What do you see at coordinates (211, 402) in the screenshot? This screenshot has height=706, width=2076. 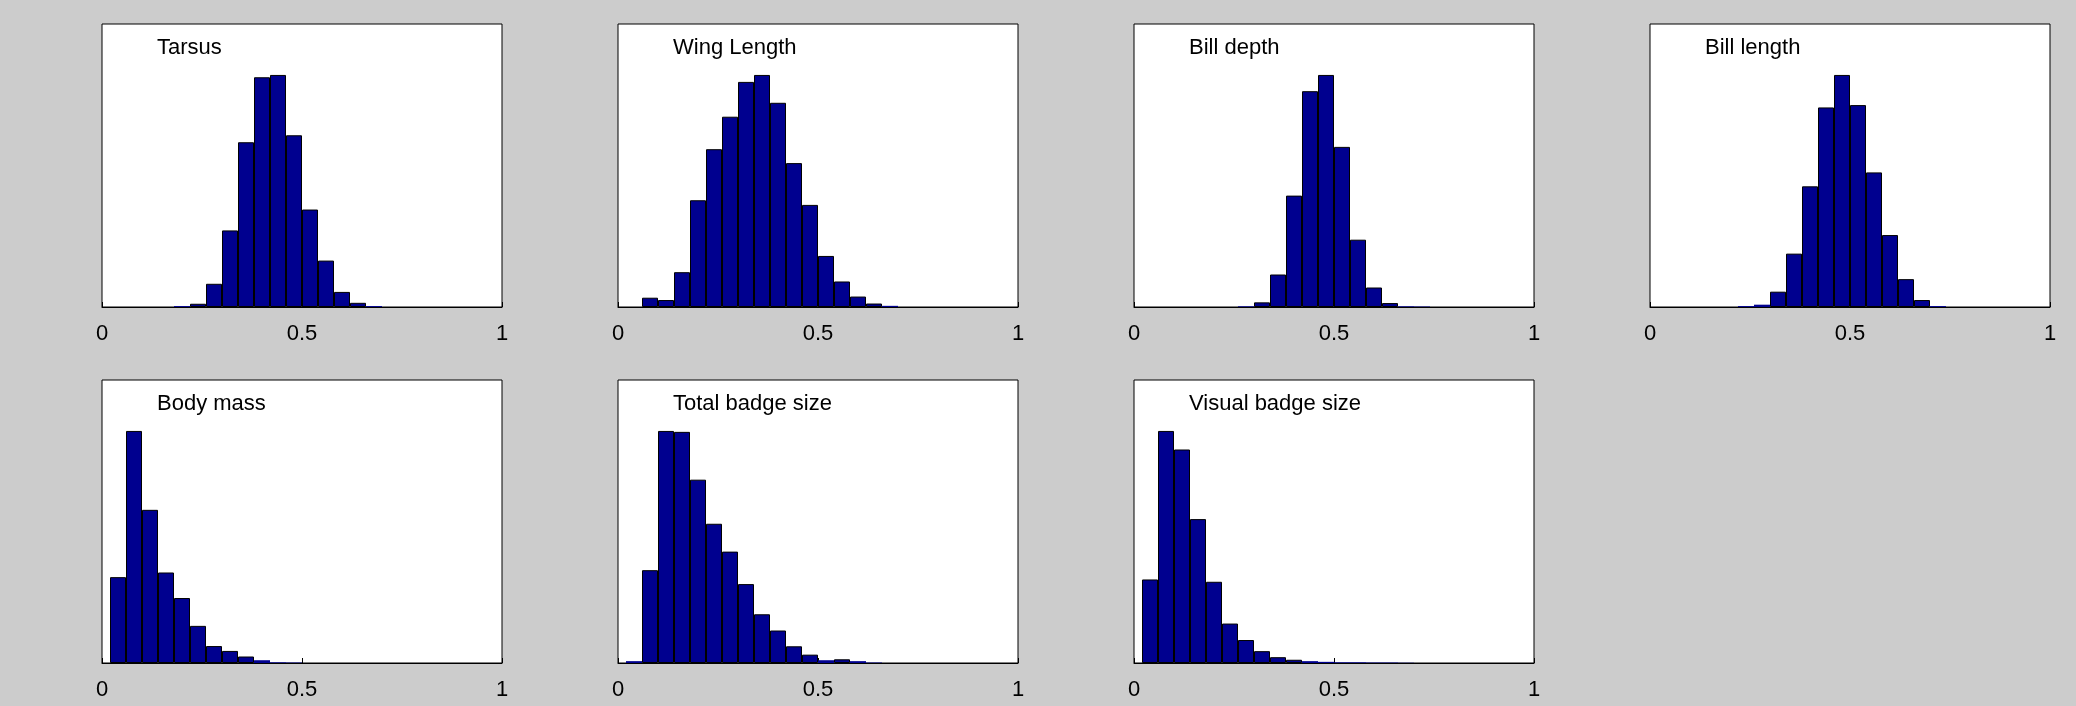 I see `chart-title: Body mass` at bounding box center [211, 402].